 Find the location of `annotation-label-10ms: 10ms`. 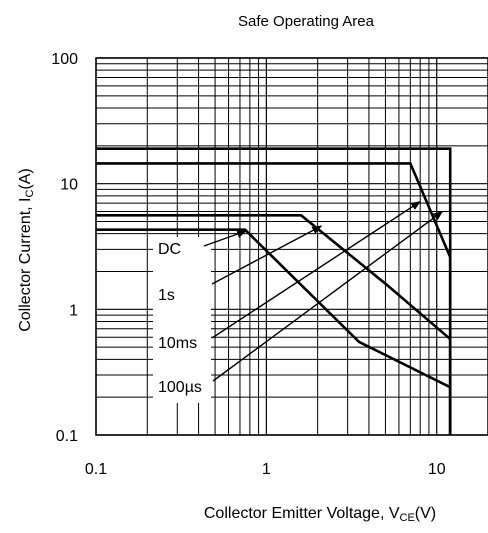

annotation-label-10ms: 10ms is located at coordinates (177, 343).